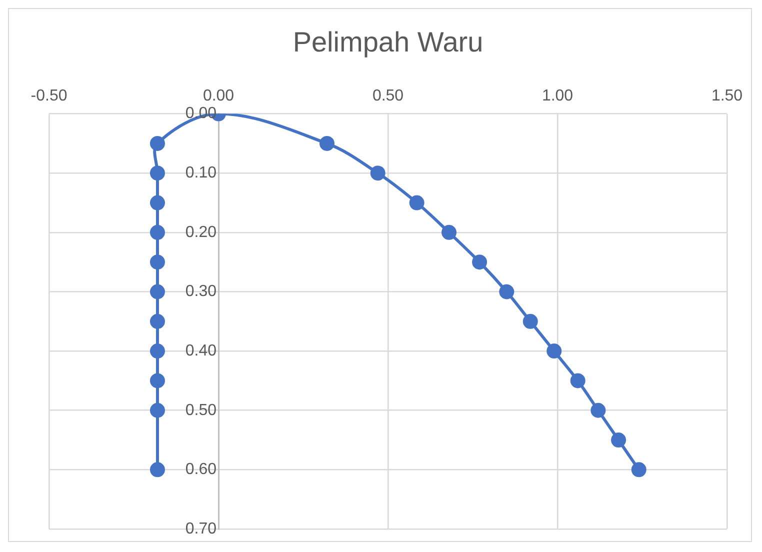  I want to click on y-tick-label: 0.10, so click(201, 173).